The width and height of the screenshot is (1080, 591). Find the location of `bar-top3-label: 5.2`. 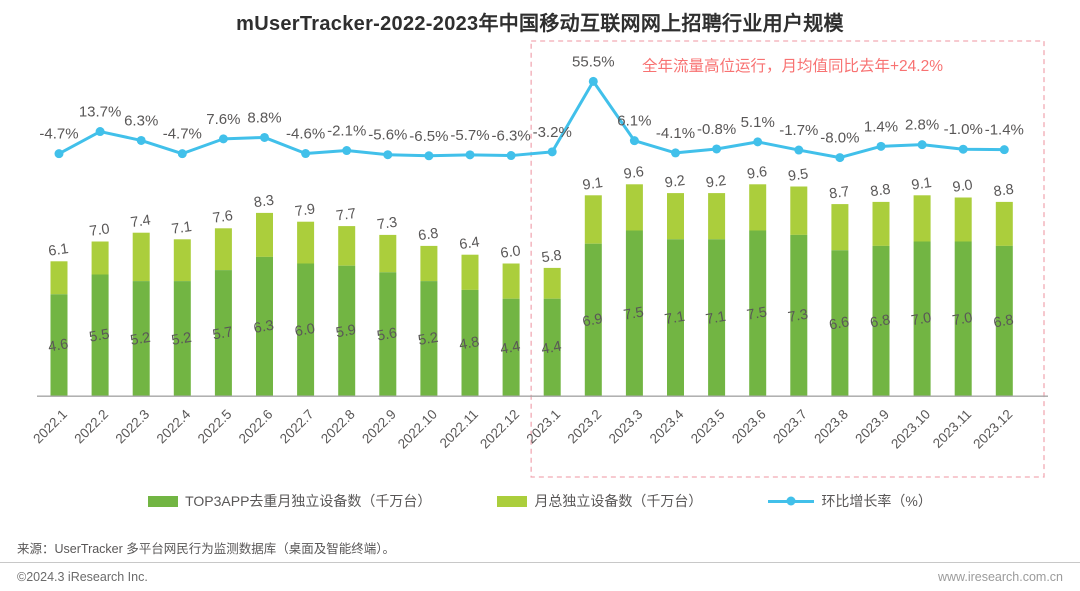

bar-top3-label: 5.2 is located at coordinates (181, 339).